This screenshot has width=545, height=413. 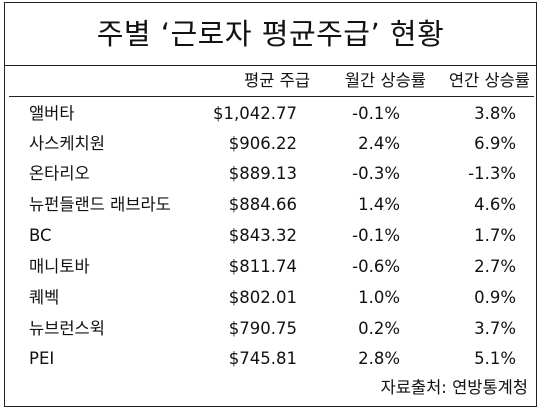 What do you see at coordinates (59, 266) in the screenshot?
I see `region-name: 매니토바` at bounding box center [59, 266].